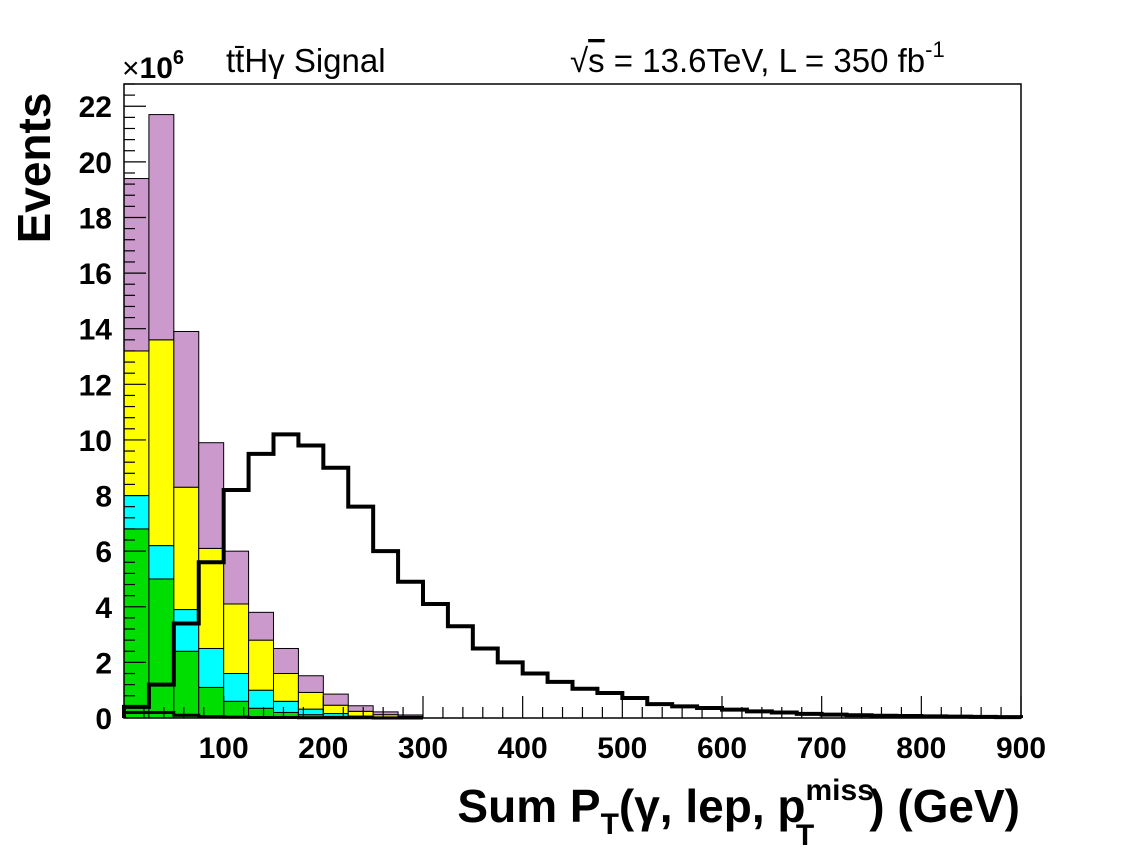 Image resolution: width=1134 pixels, height=848 pixels. What do you see at coordinates (1021, 748) in the screenshot?
I see `x-tick-label: 900` at bounding box center [1021, 748].